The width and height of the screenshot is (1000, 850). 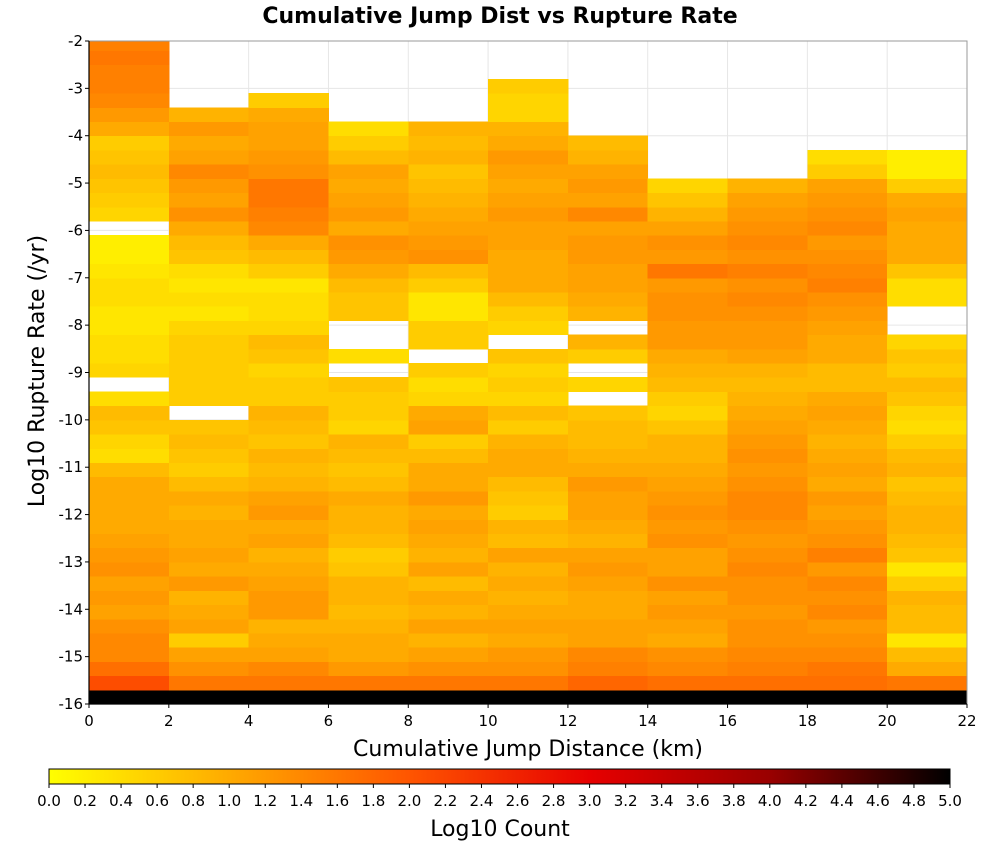 What do you see at coordinates (482, 801) in the screenshot?
I see `colorbar-tick-label: 2.4` at bounding box center [482, 801].